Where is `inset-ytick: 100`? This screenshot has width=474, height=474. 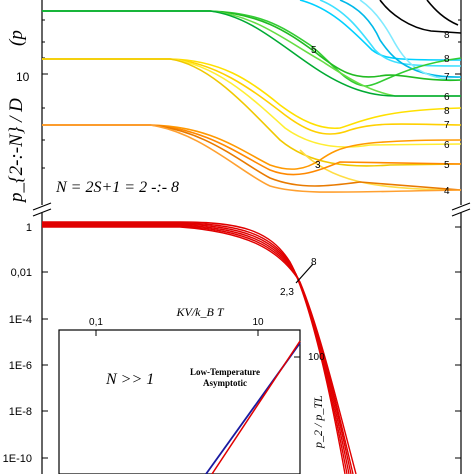
inset-ytick: 100 is located at coordinates (316, 357).